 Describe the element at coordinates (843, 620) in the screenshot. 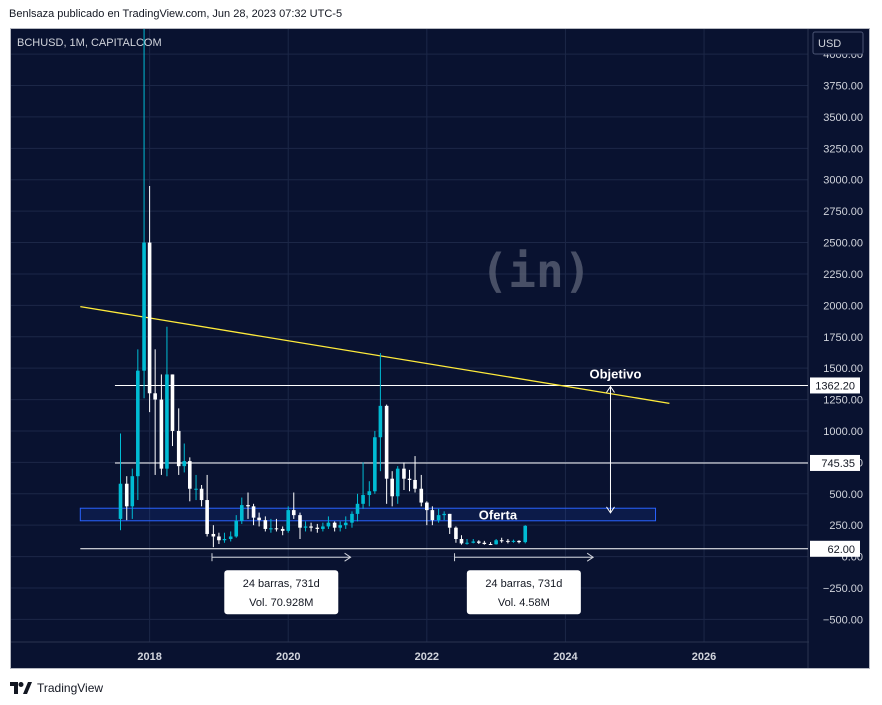

I see `y-tick-label: −500.00` at that location.